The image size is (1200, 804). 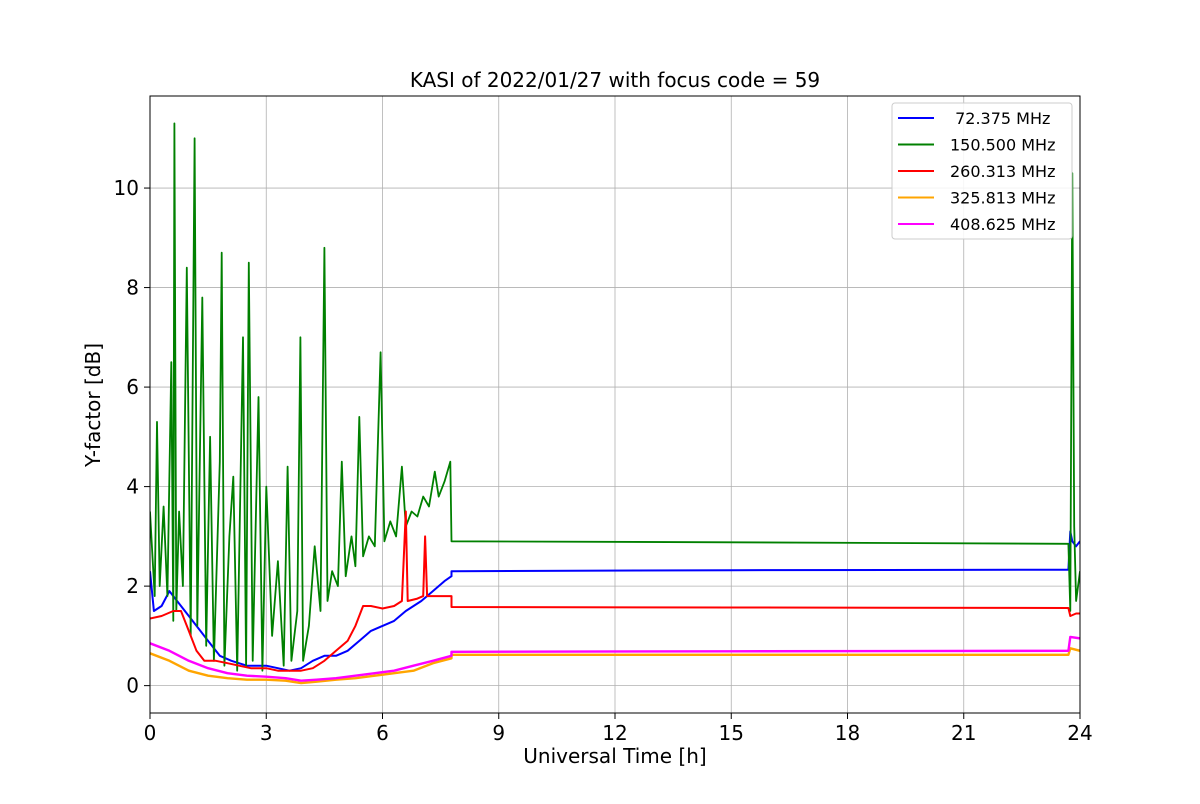 What do you see at coordinates (132, 387) in the screenshot?
I see `y-tick-label: 6` at bounding box center [132, 387].